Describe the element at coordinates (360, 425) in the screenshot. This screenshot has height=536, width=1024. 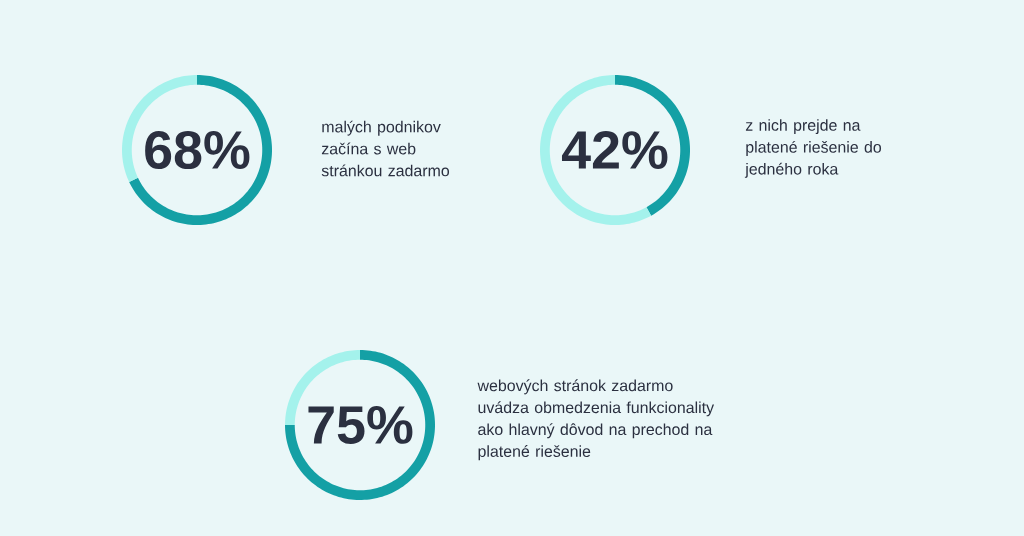
I see `text: 75%` at that location.